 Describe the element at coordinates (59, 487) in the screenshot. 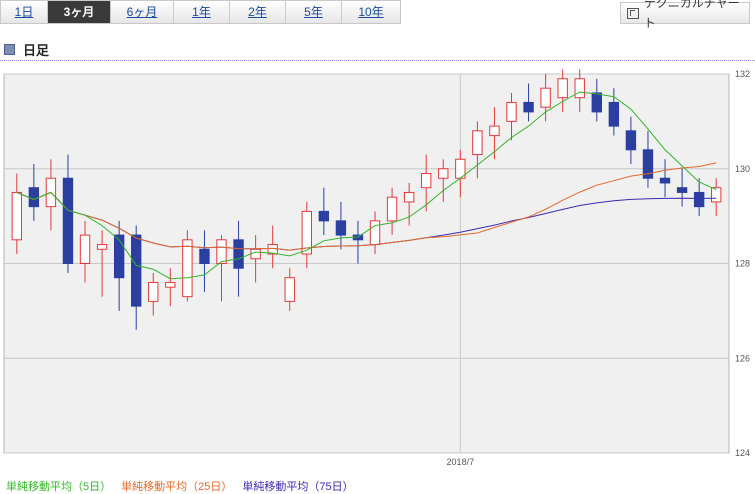

I see `legend-ma5: 単純移動平均（5日）` at that location.